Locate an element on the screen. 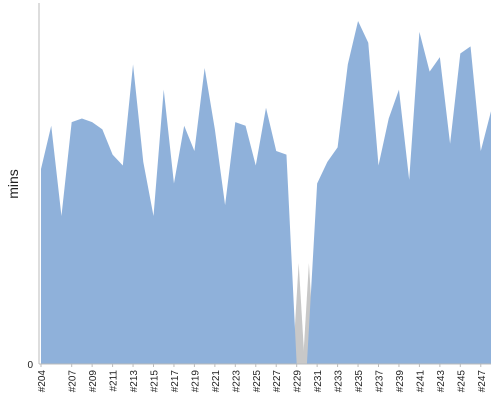 Image resolution: width=500 pixels, height=400 pixels. x-tick-label: #247 is located at coordinates (482, 381).